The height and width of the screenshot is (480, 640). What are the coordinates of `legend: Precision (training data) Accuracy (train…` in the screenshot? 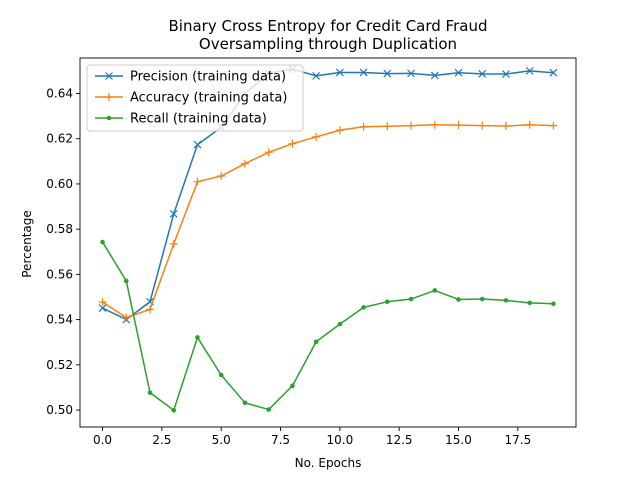 It's located at (195, 98).